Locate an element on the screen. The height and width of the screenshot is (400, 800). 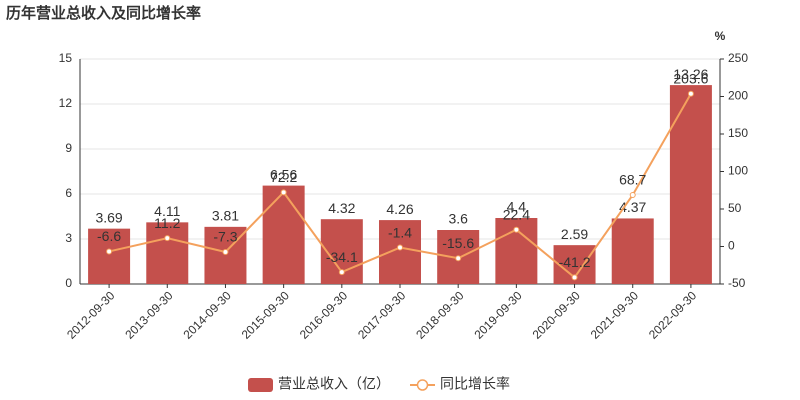
y-tick-label: 12 is located at coordinates (66, 103).